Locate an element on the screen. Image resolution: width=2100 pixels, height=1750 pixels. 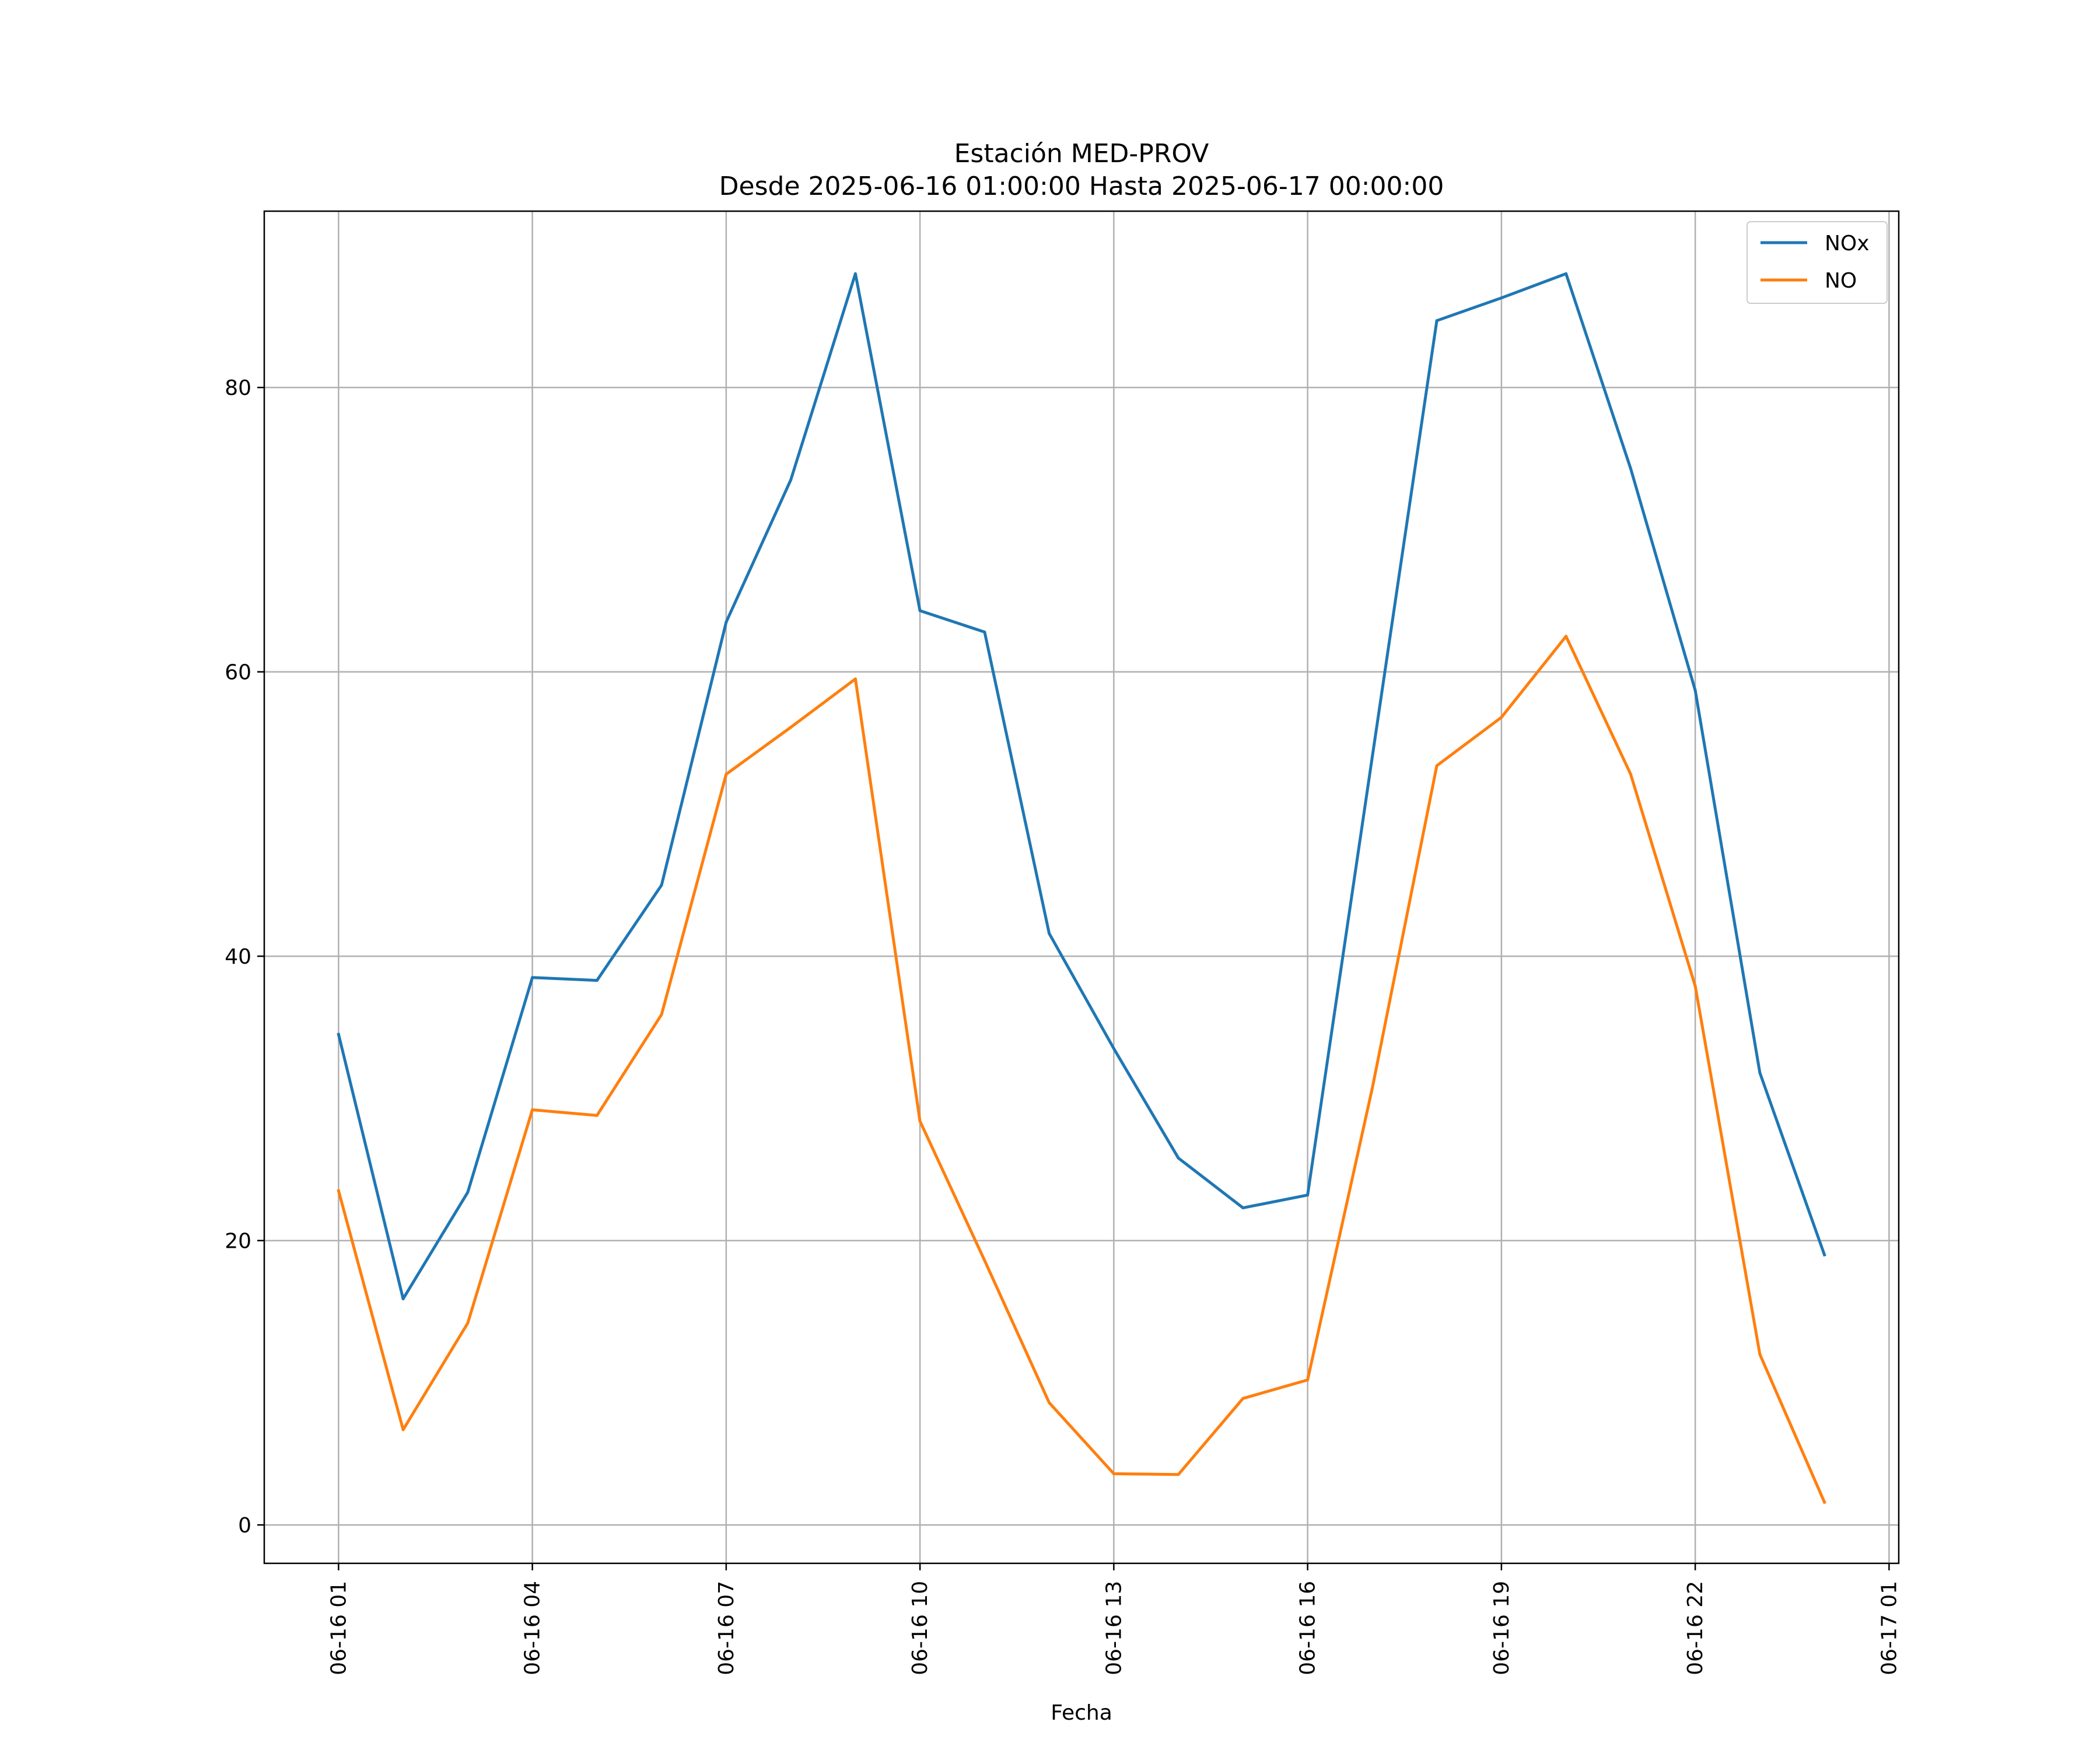
x-tick-label: 06-16 19 is located at coordinates (1502, 1628).